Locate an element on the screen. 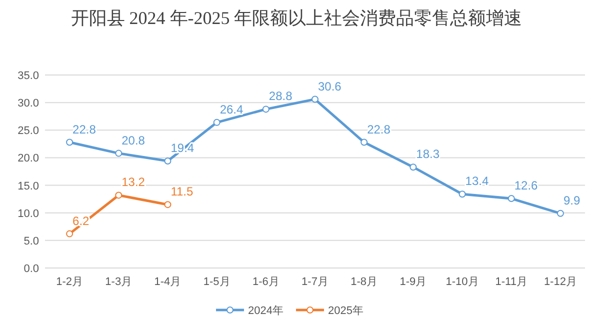  x-tick-label: 1-10月 is located at coordinates (462, 282).